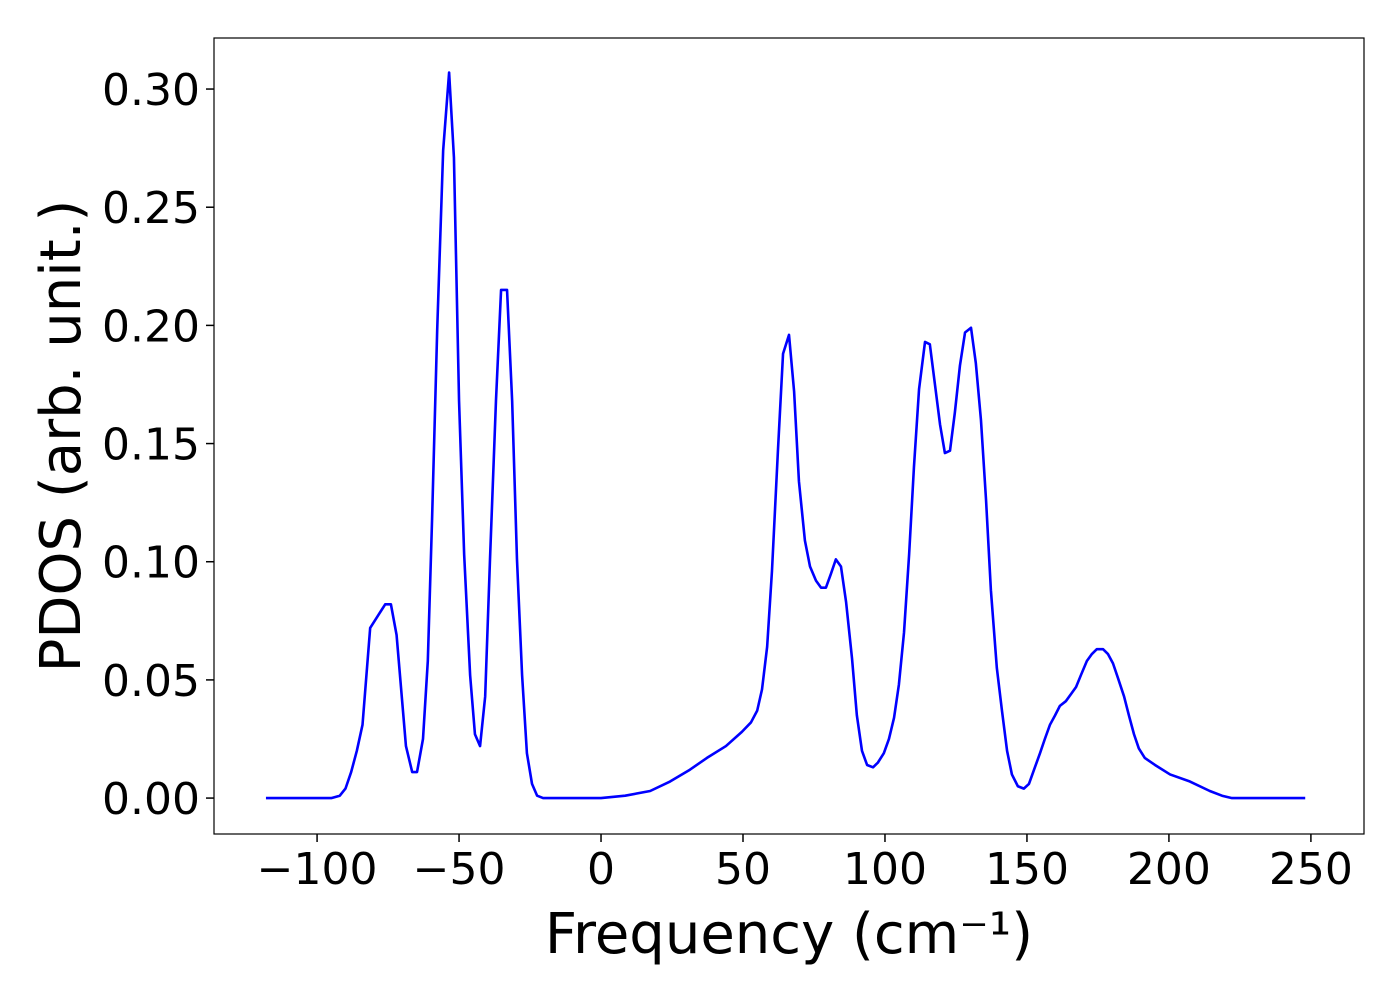 The height and width of the screenshot is (1000, 1400). I want to click on x-tick-label: 50, so click(743, 869).